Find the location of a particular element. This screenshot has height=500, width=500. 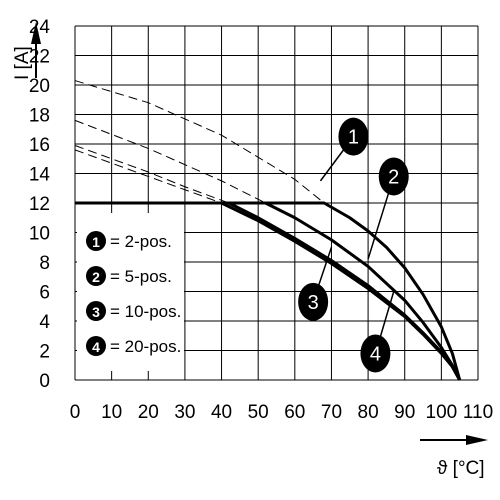

y-tick-label: 2 is located at coordinates (44, 352).